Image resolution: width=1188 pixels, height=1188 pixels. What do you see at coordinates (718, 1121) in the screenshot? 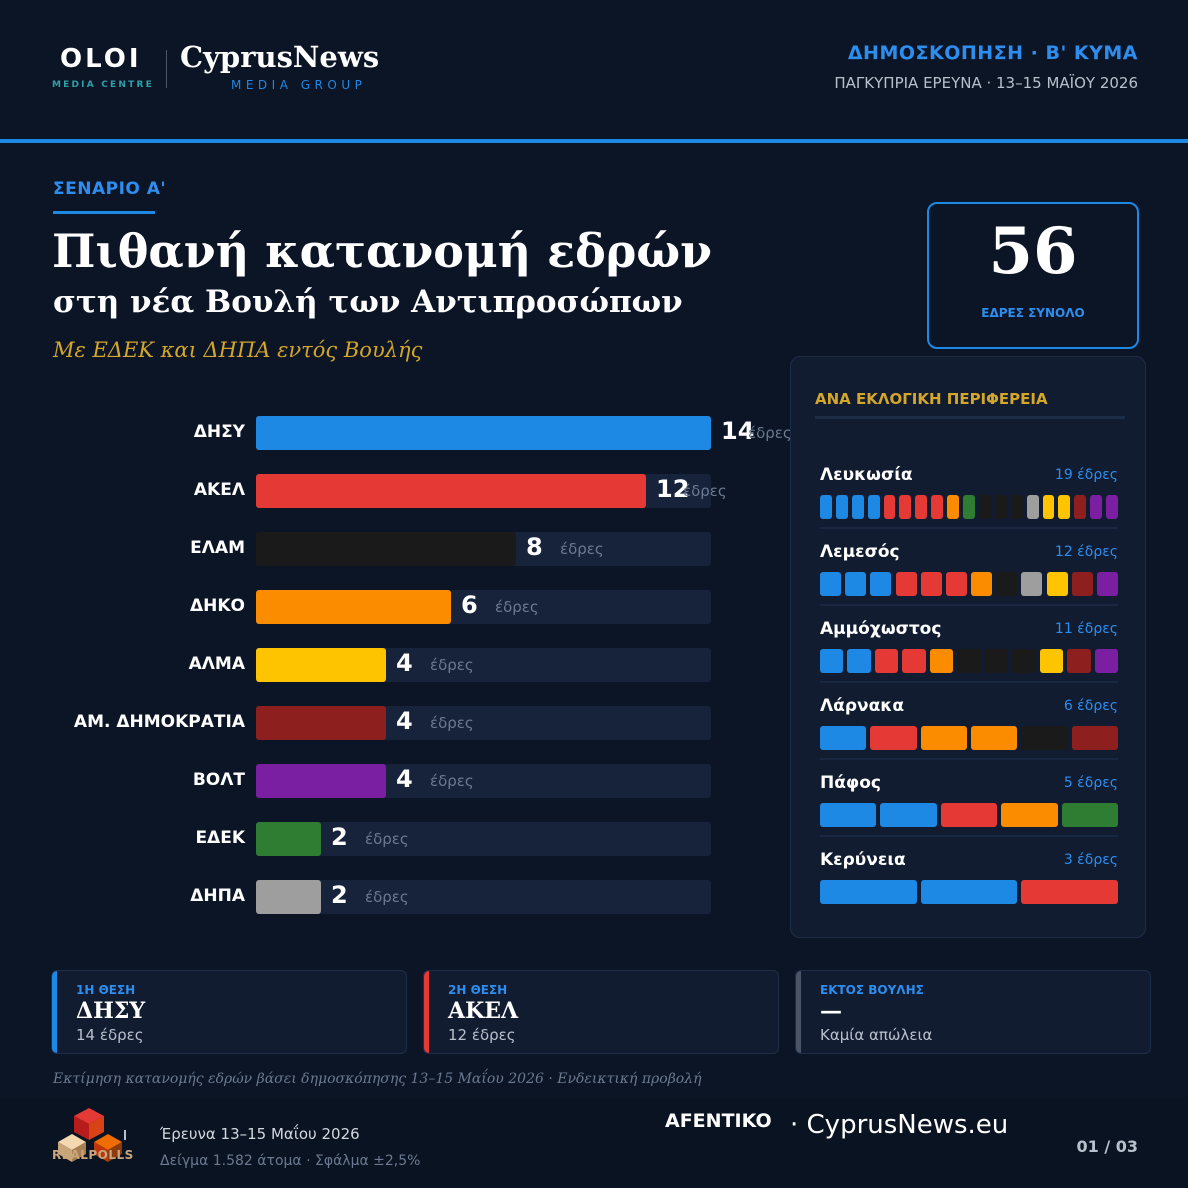
I see `afentiko-logo: AFENTIKO` at bounding box center [718, 1121].